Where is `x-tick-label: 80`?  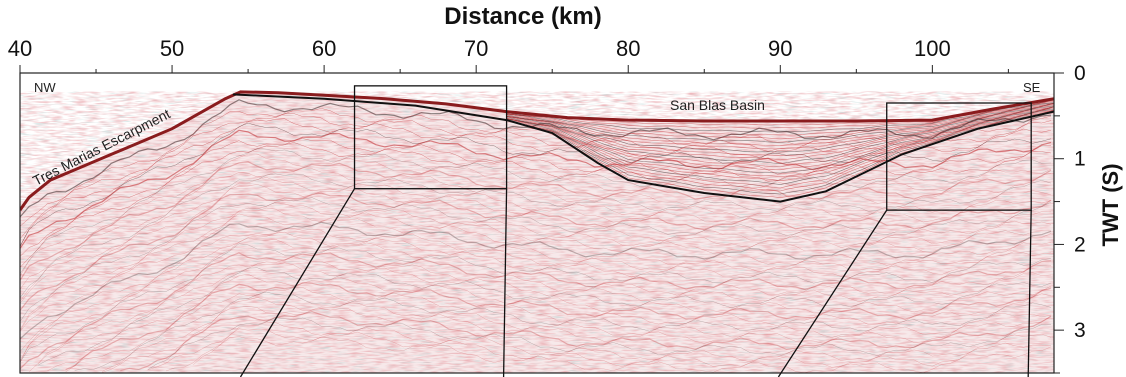 x-tick-label: 80 is located at coordinates (628, 48).